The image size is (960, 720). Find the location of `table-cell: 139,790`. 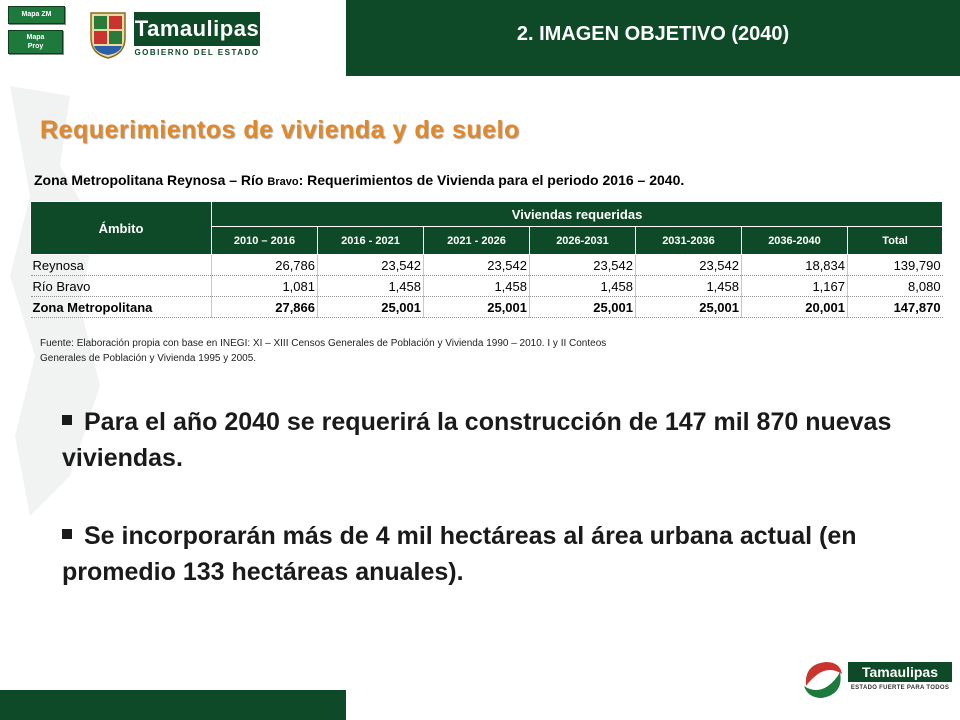

table-cell: 139,790 is located at coordinates (894, 265).